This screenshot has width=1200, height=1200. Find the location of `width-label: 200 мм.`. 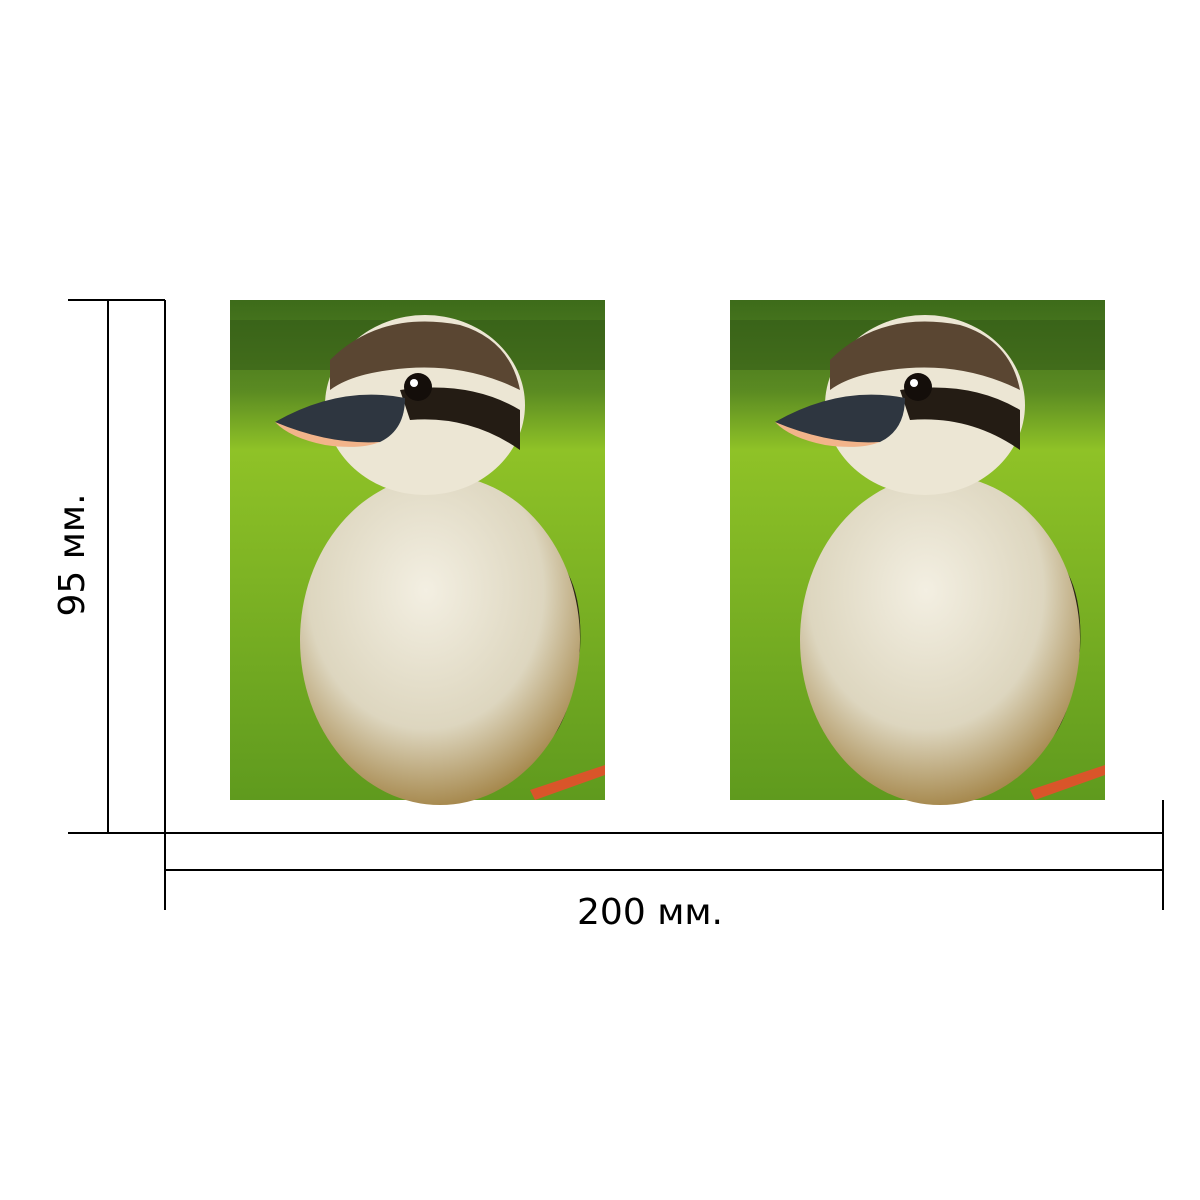

width-label: 200 мм. is located at coordinates (650, 912).